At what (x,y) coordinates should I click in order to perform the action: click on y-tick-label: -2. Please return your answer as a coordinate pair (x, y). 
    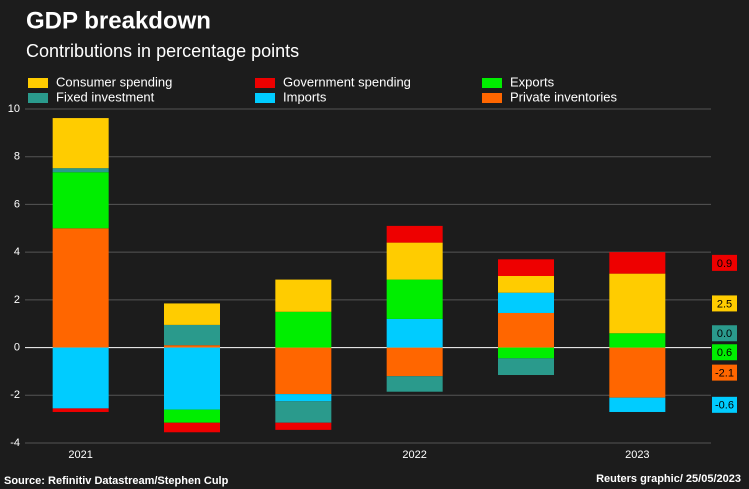
    Looking at the image, I should click on (15, 395).